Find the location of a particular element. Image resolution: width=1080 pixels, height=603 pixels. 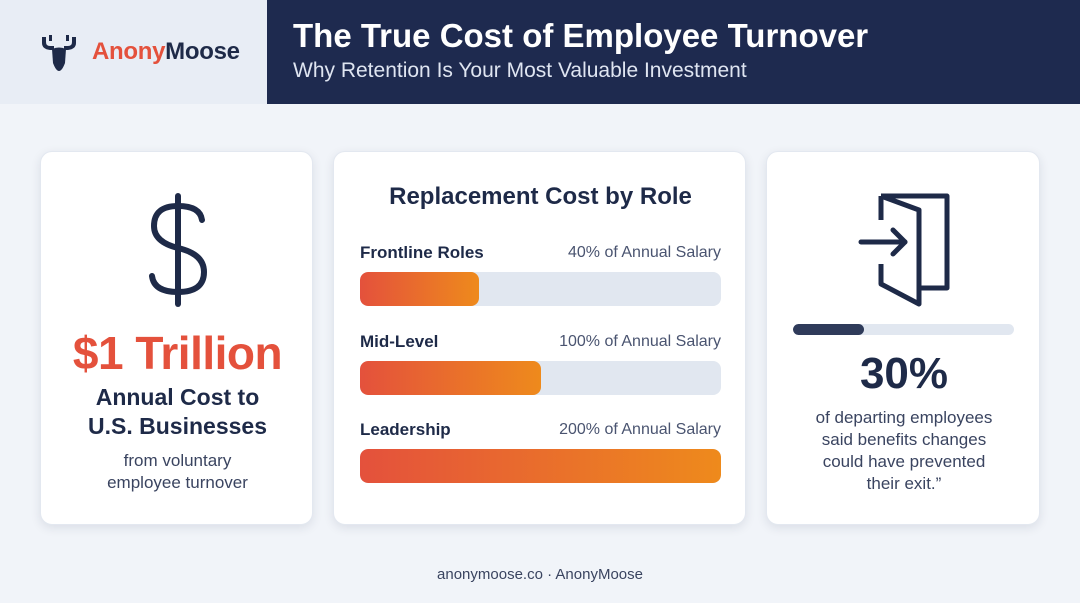

moose-icon is located at coordinates (59, 53).